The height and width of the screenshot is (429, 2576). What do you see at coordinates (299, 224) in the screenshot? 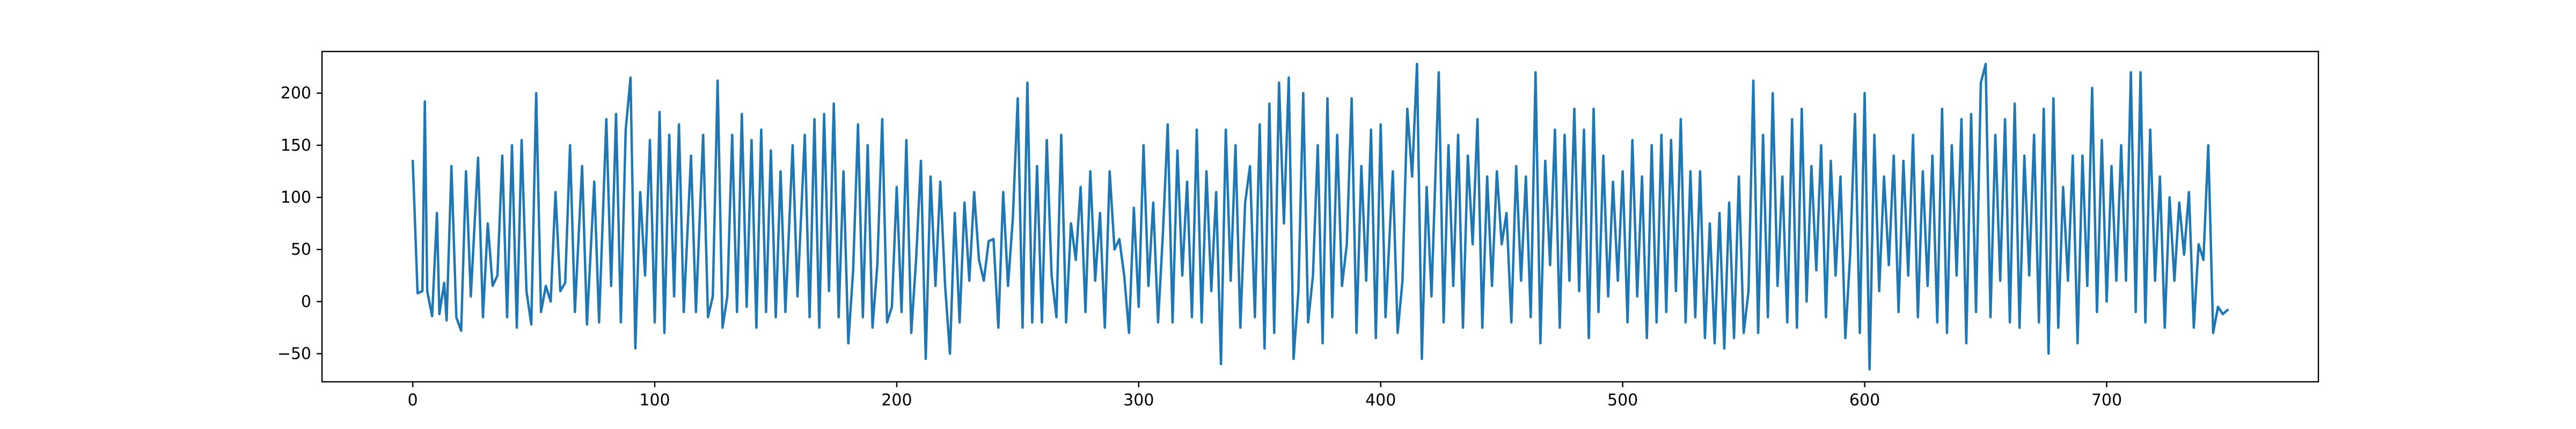
I see `y-axis: −50 0 50 100 150 200` at bounding box center [299, 224].